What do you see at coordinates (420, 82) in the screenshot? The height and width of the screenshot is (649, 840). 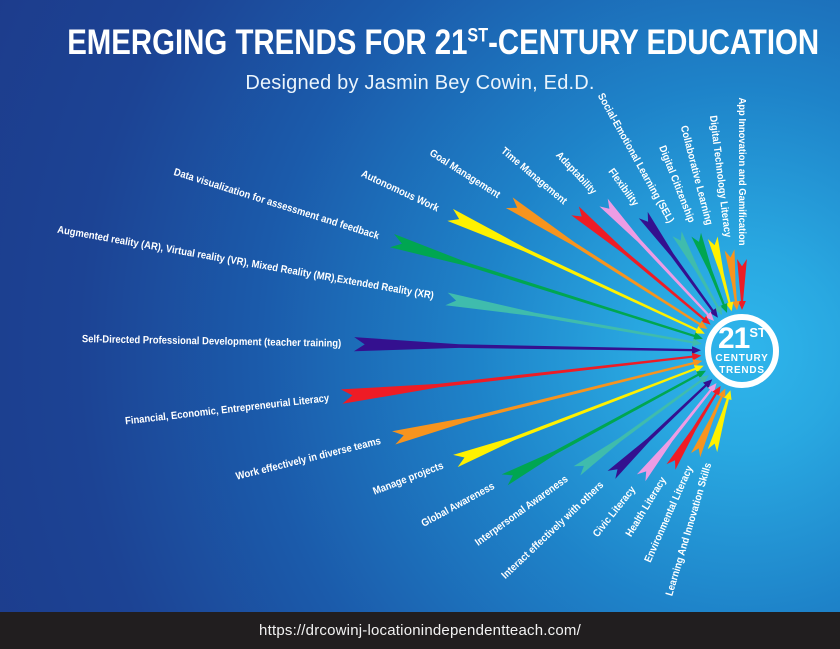 I see `page-subtitle: Designed by Jasmin Bey Cowin, Ed.D.` at bounding box center [420, 82].